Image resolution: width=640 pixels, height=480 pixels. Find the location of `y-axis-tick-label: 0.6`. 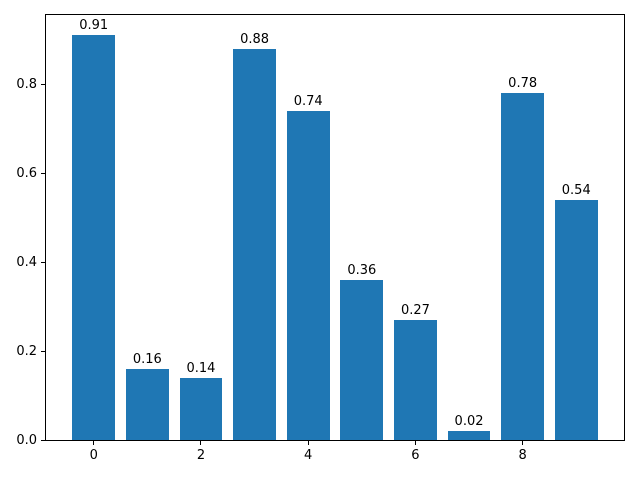

y-axis-tick-label: 0.6 is located at coordinates (26, 174).